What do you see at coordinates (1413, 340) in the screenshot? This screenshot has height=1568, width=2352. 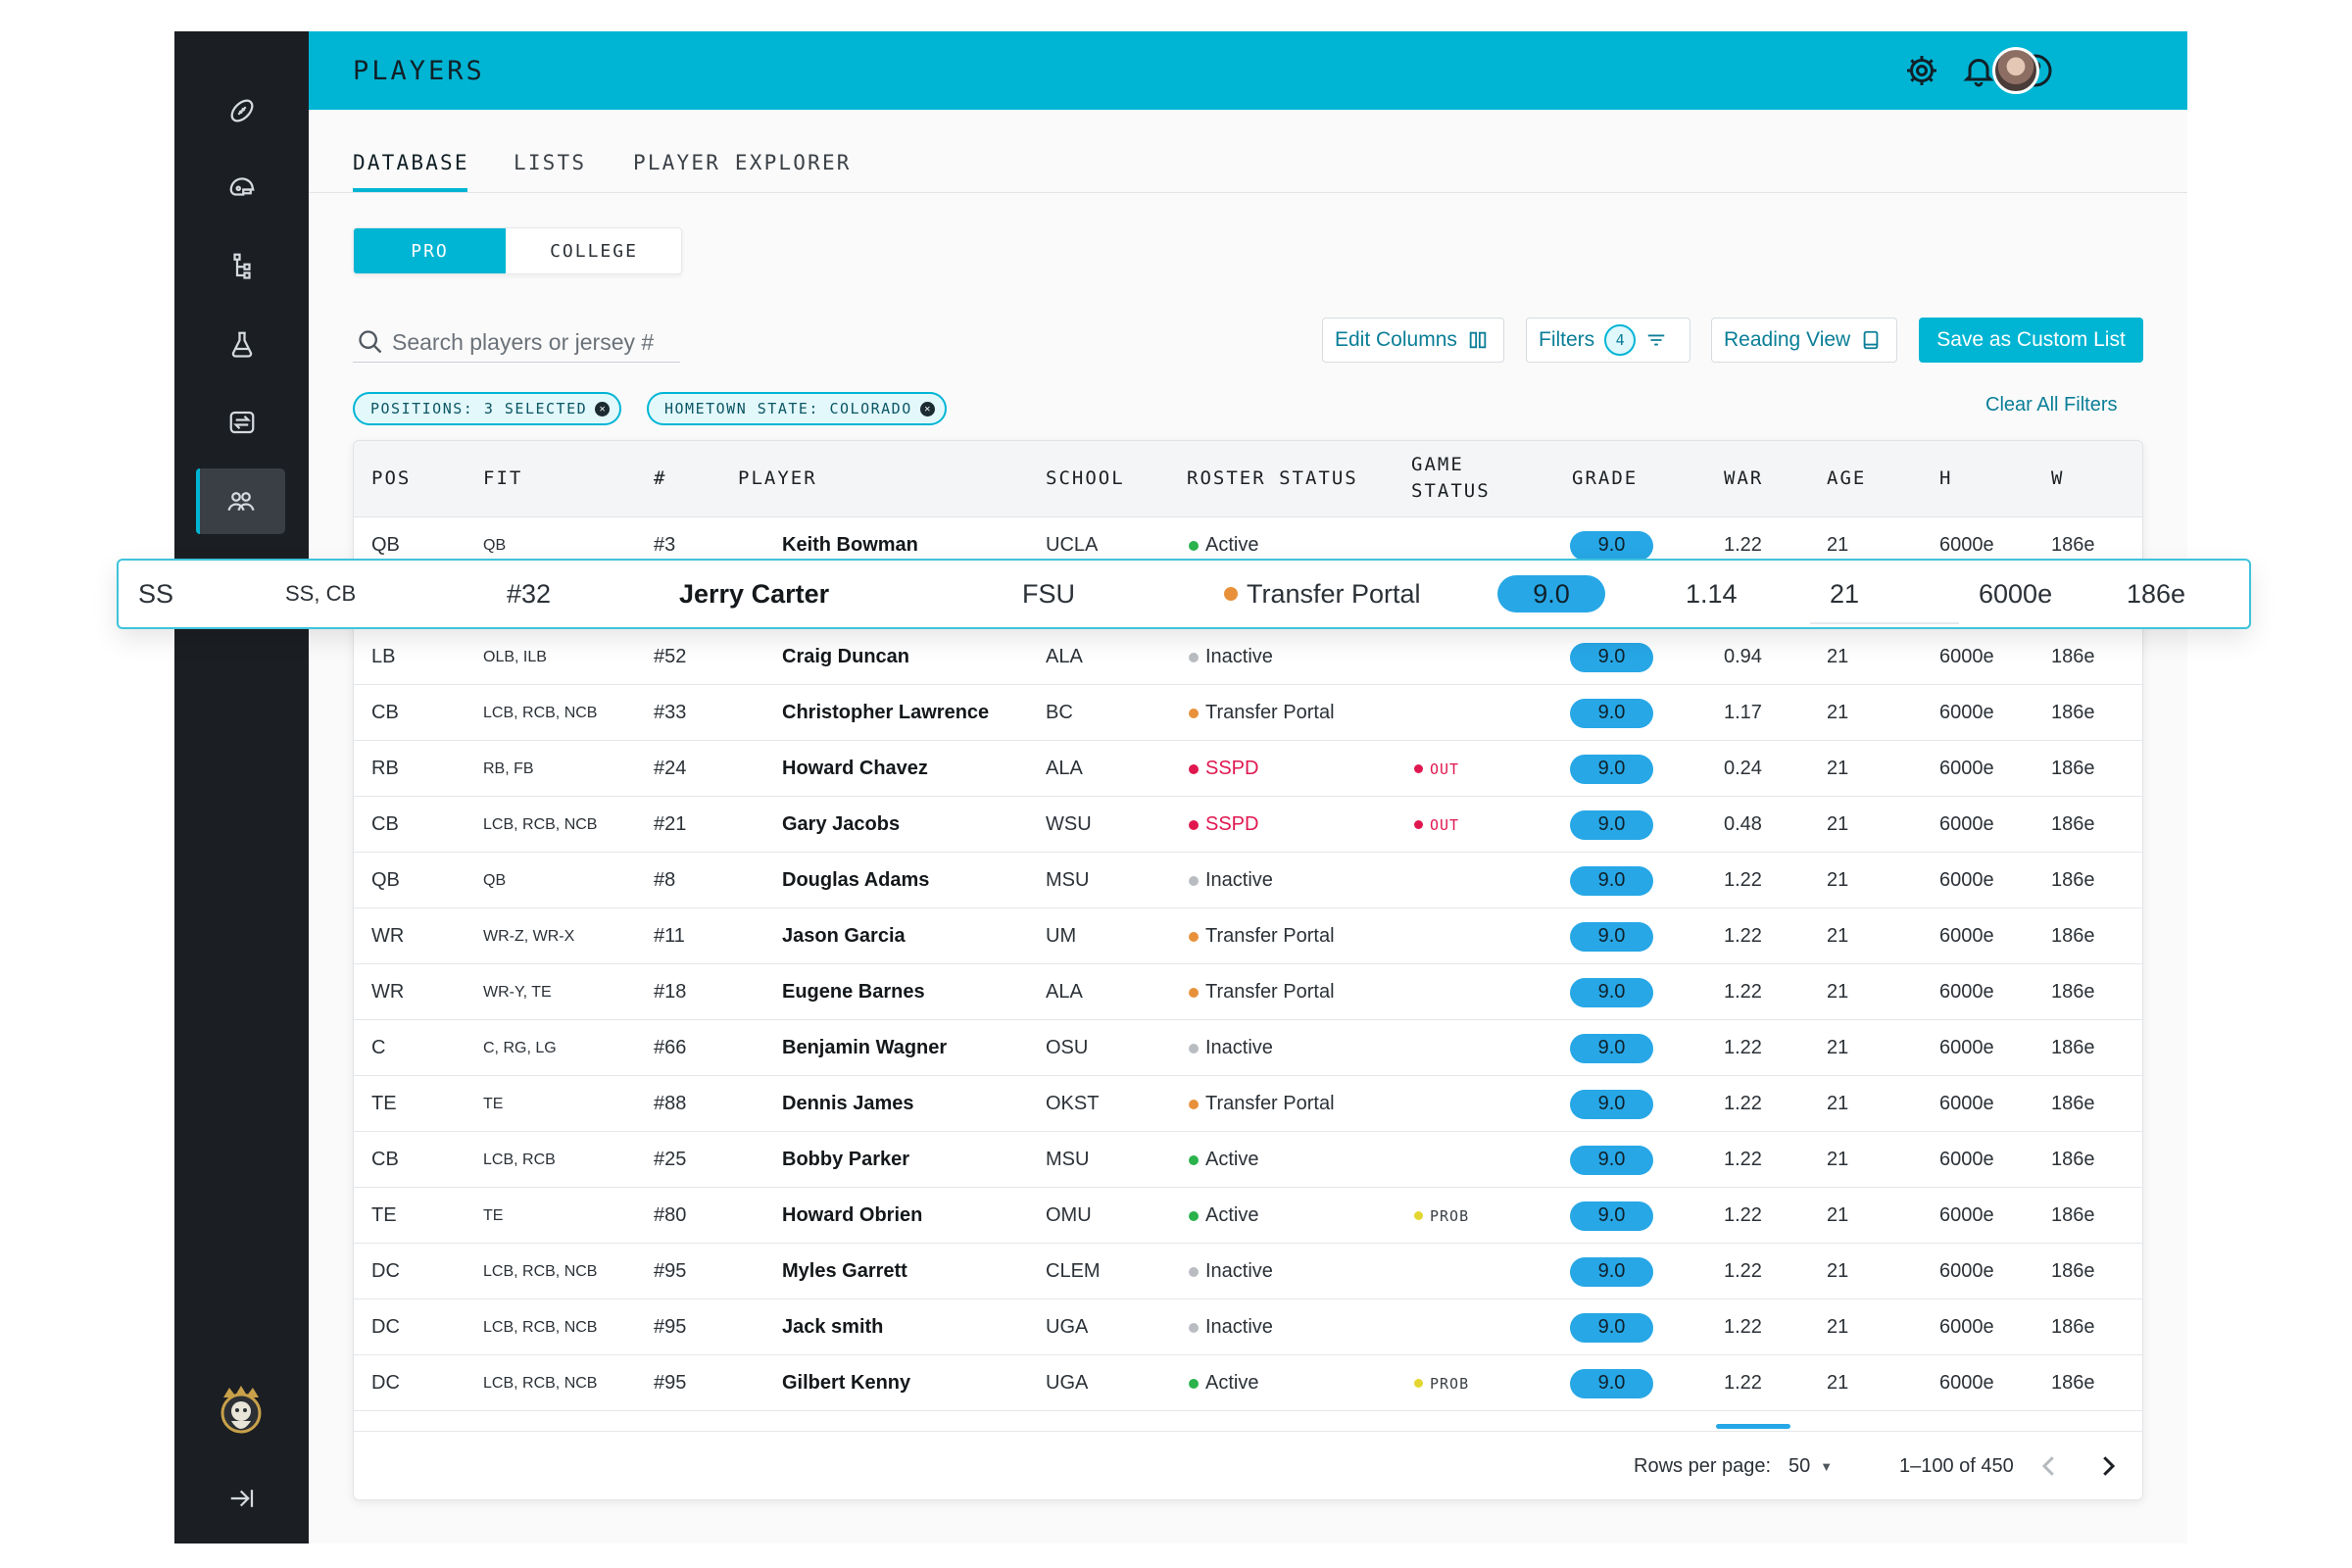 I see `edit-columns-button: Edit Columns` at bounding box center [1413, 340].